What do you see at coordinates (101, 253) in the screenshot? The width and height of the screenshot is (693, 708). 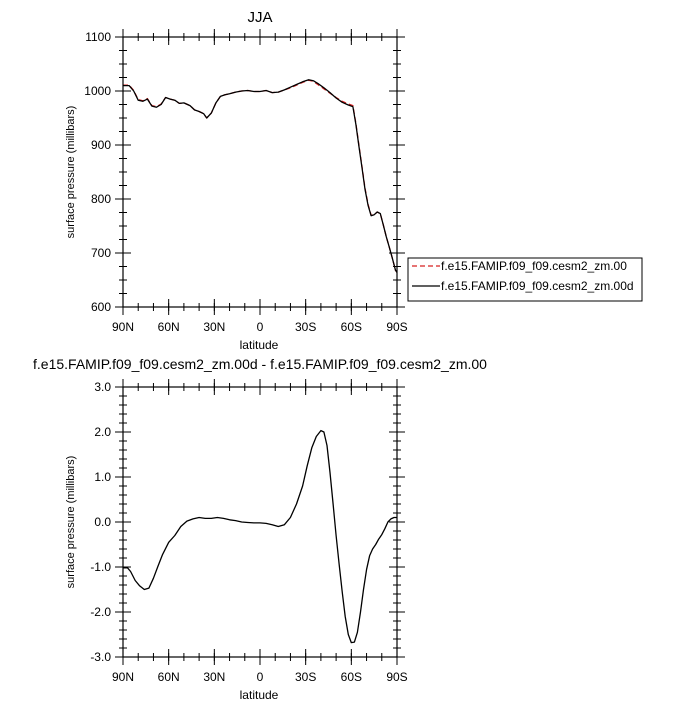 I see `y-tick-label: 700` at bounding box center [101, 253].